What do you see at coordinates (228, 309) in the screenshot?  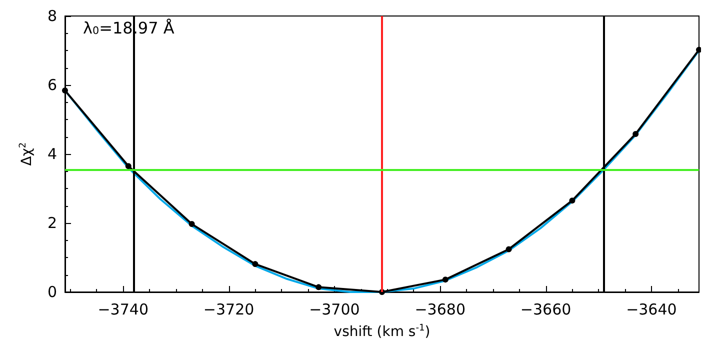 I see `x-tick-label: −3720` at bounding box center [228, 309].